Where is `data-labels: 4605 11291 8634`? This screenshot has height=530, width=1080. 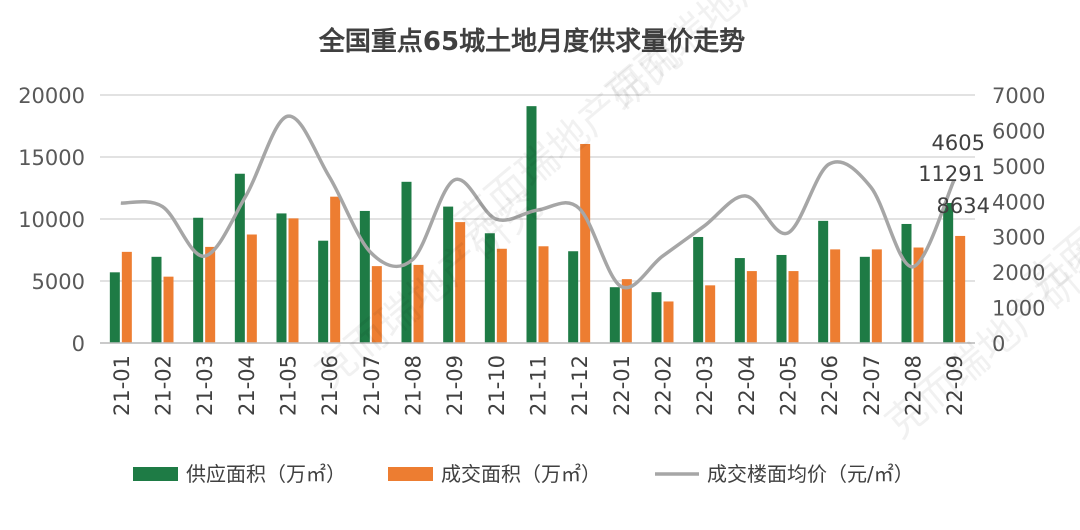
data-labels: 4605 11291 8634 is located at coordinates (954, 174).